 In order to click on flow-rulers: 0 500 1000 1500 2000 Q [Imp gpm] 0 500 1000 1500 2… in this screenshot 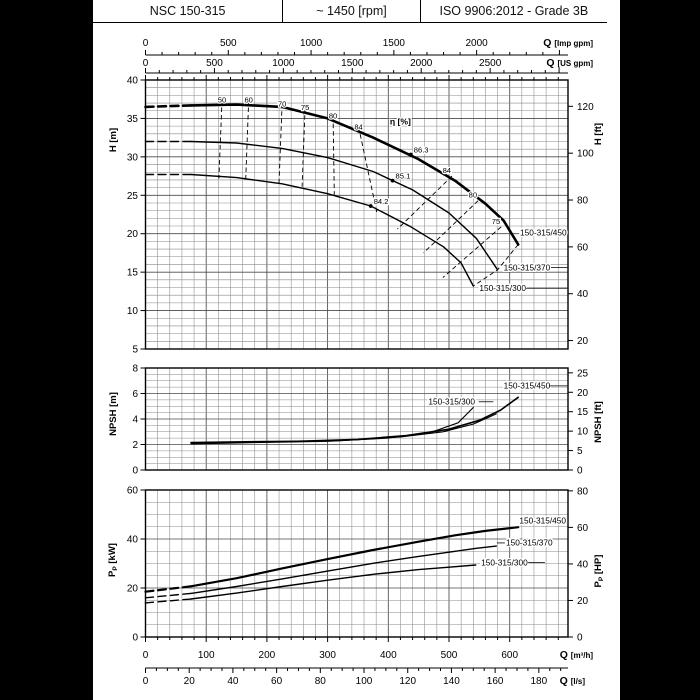, I will do `click(368, 55)`.